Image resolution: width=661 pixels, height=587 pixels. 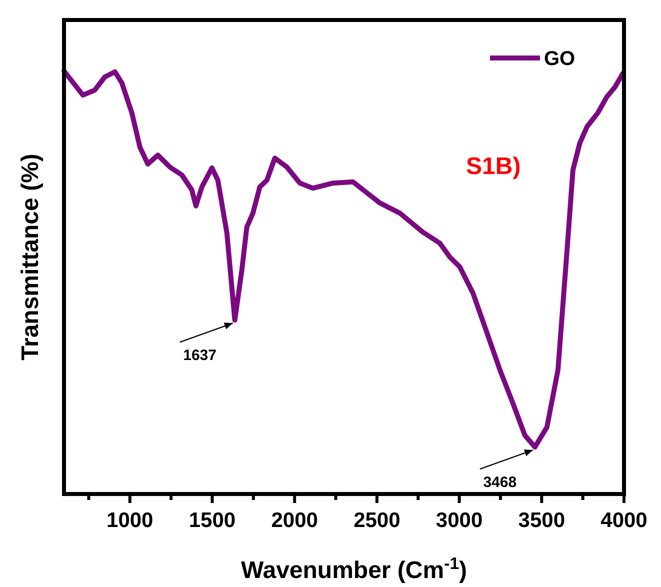 What do you see at coordinates (377, 520) in the screenshot?
I see `x-tick-label: 2500` at bounding box center [377, 520].